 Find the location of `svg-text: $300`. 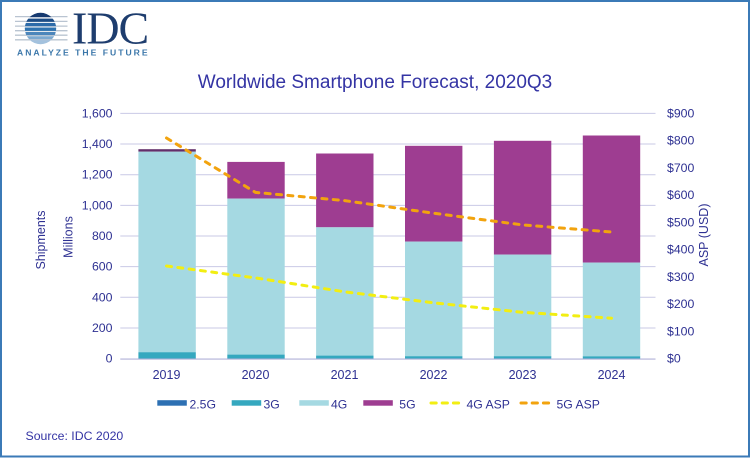

svg-text: $300 is located at coordinates (681, 277).